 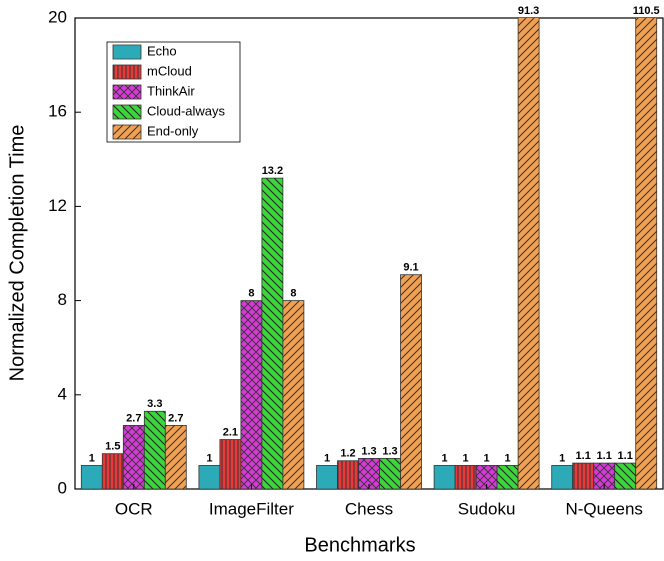 I want to click on y-tick-label: 8, so click(x=62, y=299).